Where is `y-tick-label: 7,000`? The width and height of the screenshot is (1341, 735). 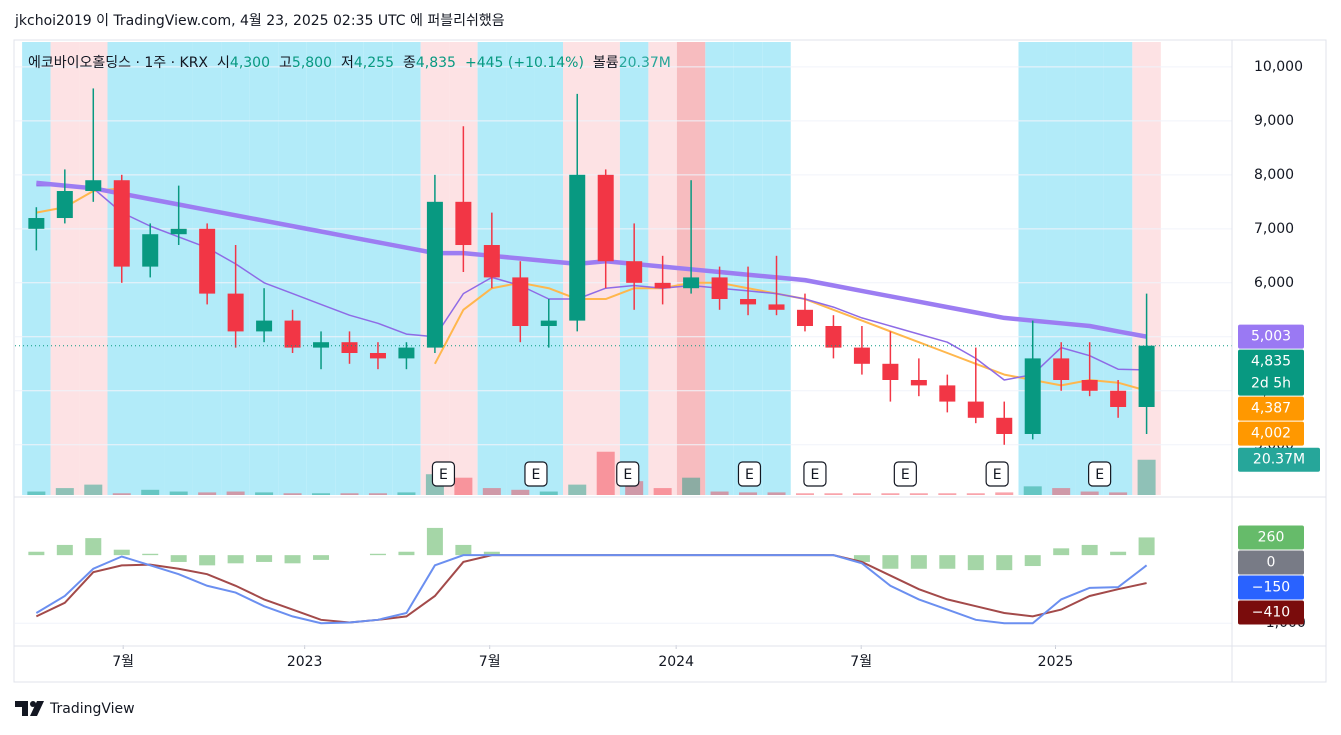 y-tick-label: 7,000 is located at coordinates (1274, 229).